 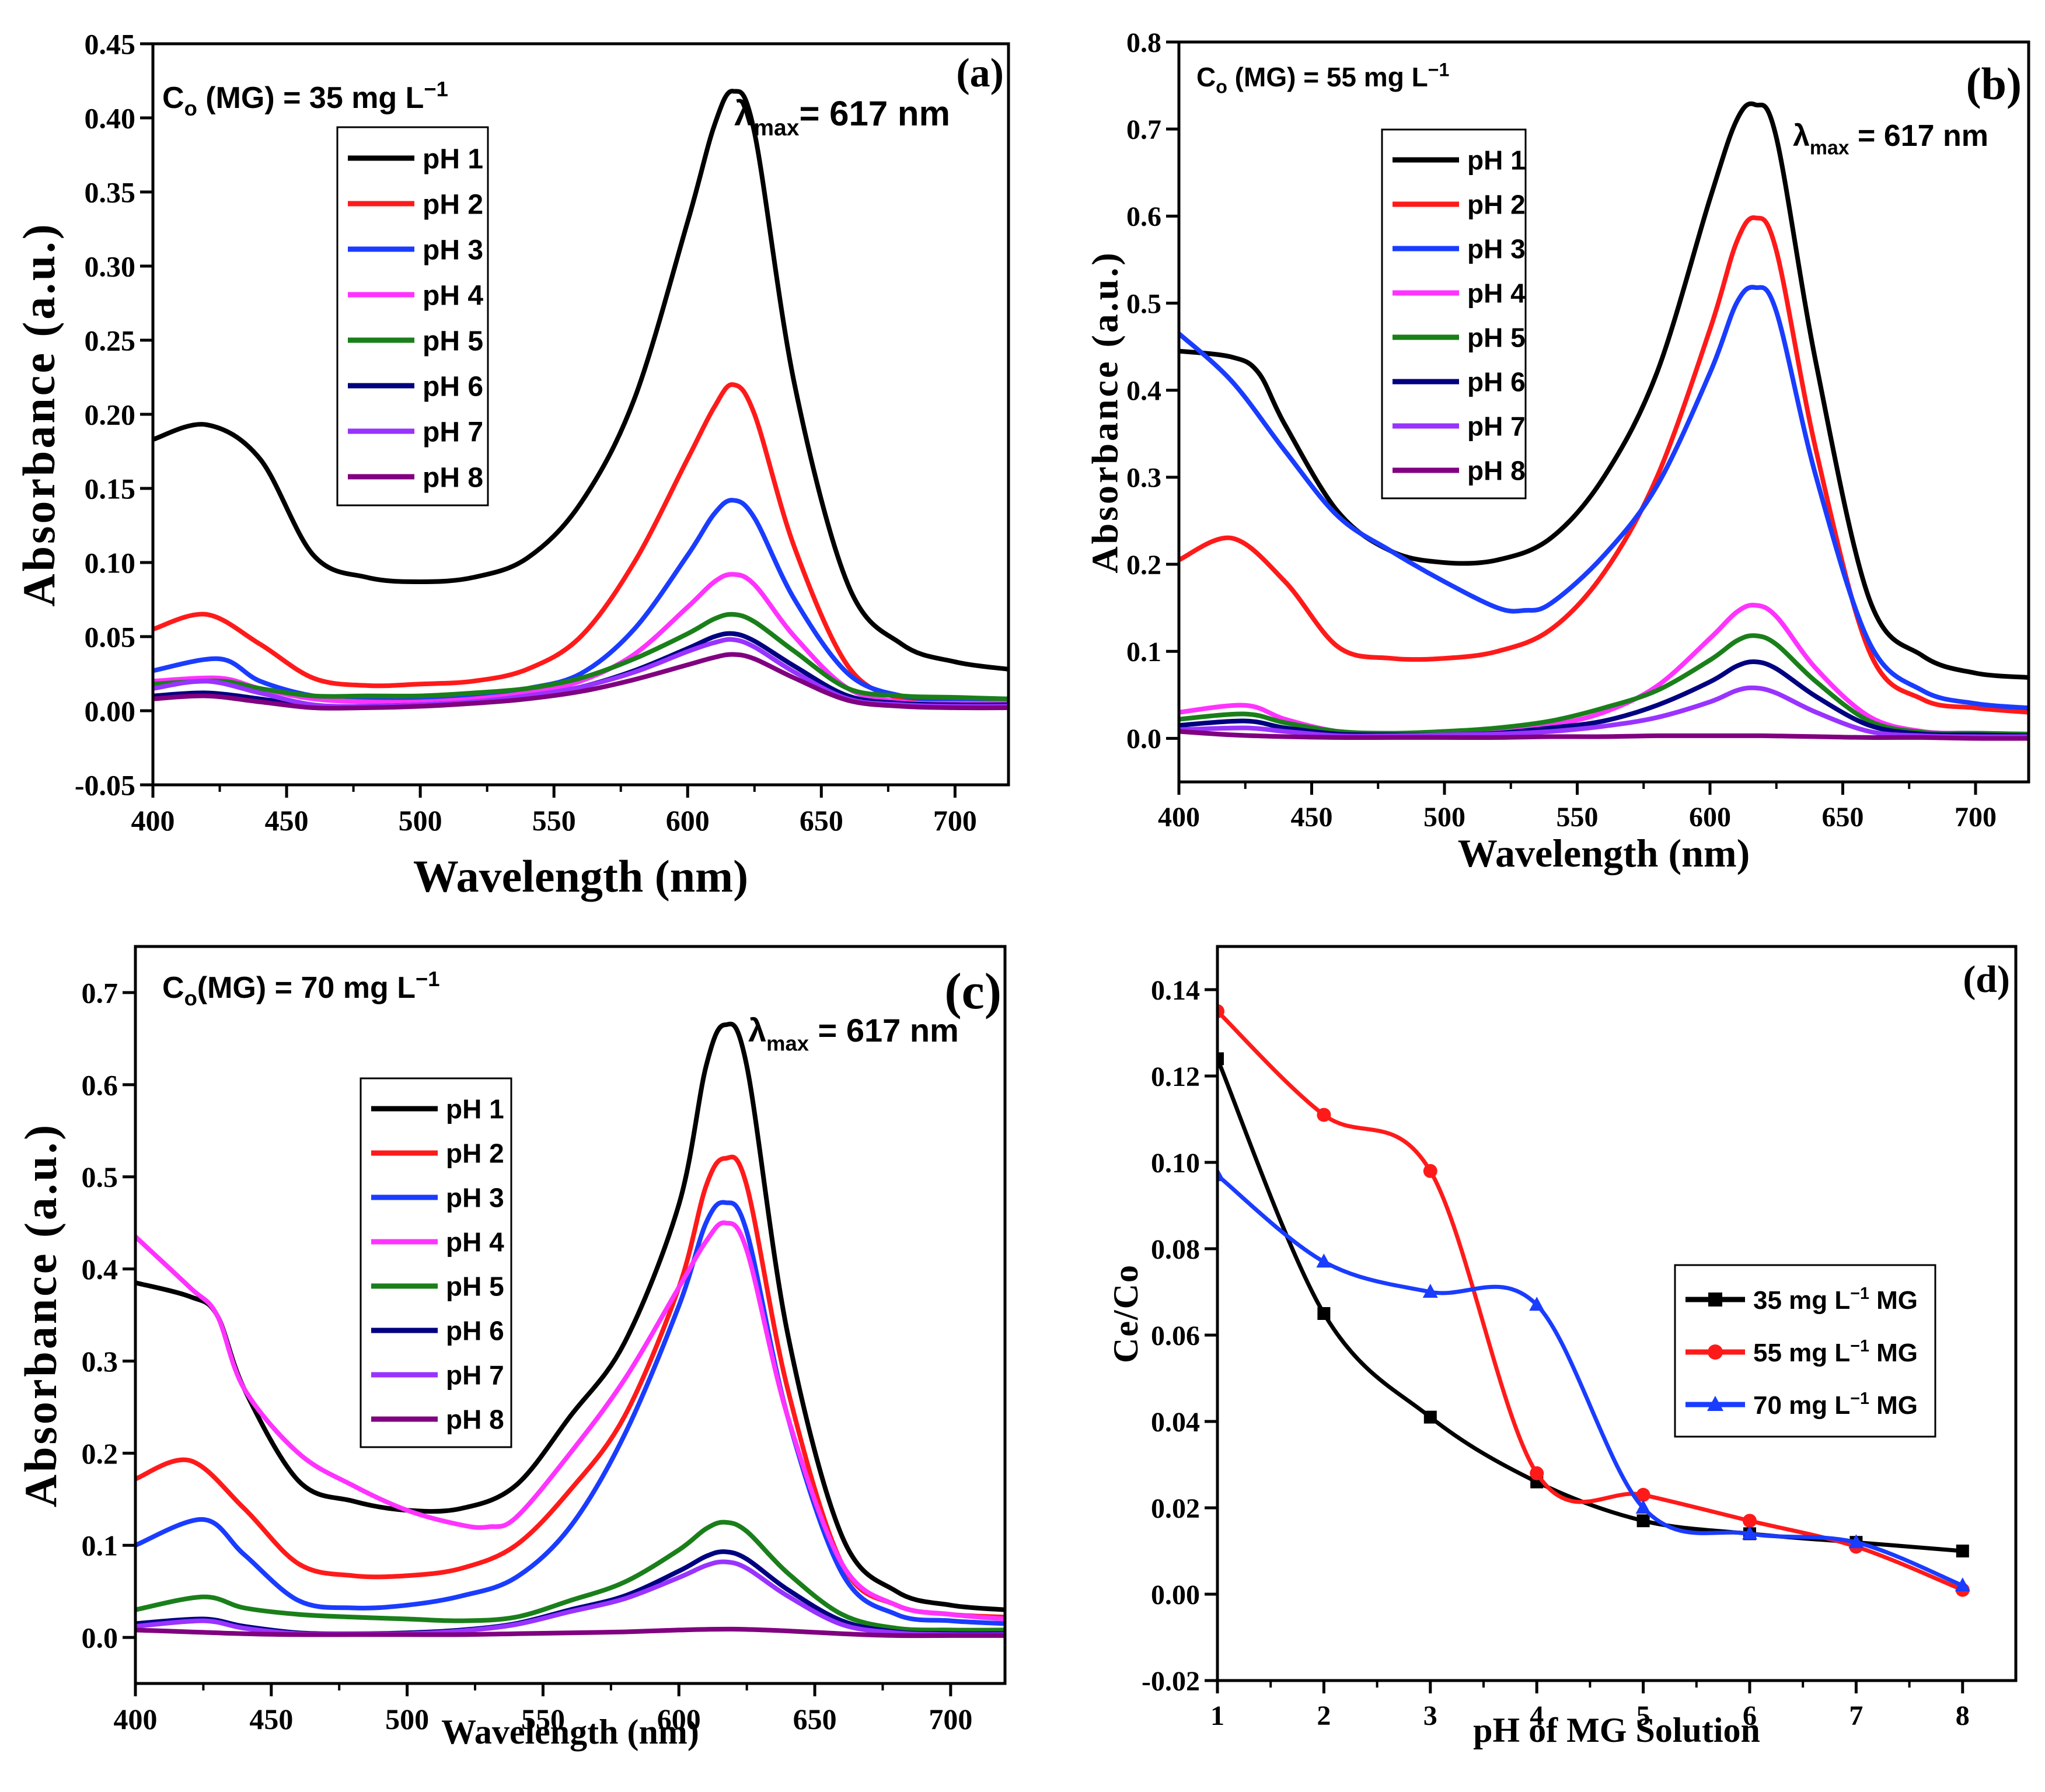 I want to click on legend-a: pH 1 pH 2 pH 3 pH 4 pH 5 pH 6 pH 7 pH 8, so click(x=412, y=316).